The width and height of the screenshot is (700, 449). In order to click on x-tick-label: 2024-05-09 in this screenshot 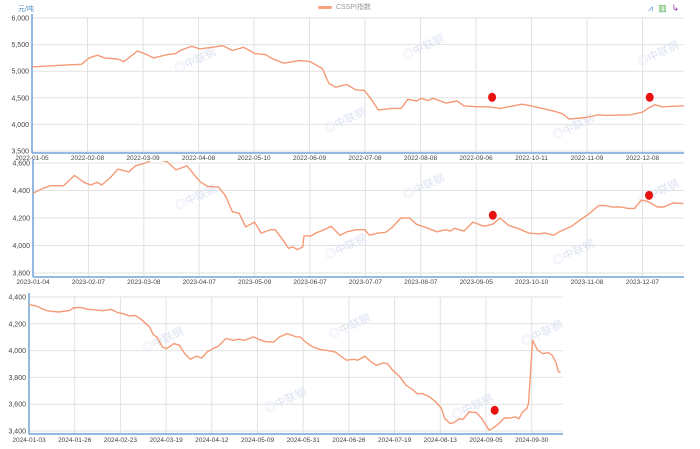, I will do `click(258, 440)`.